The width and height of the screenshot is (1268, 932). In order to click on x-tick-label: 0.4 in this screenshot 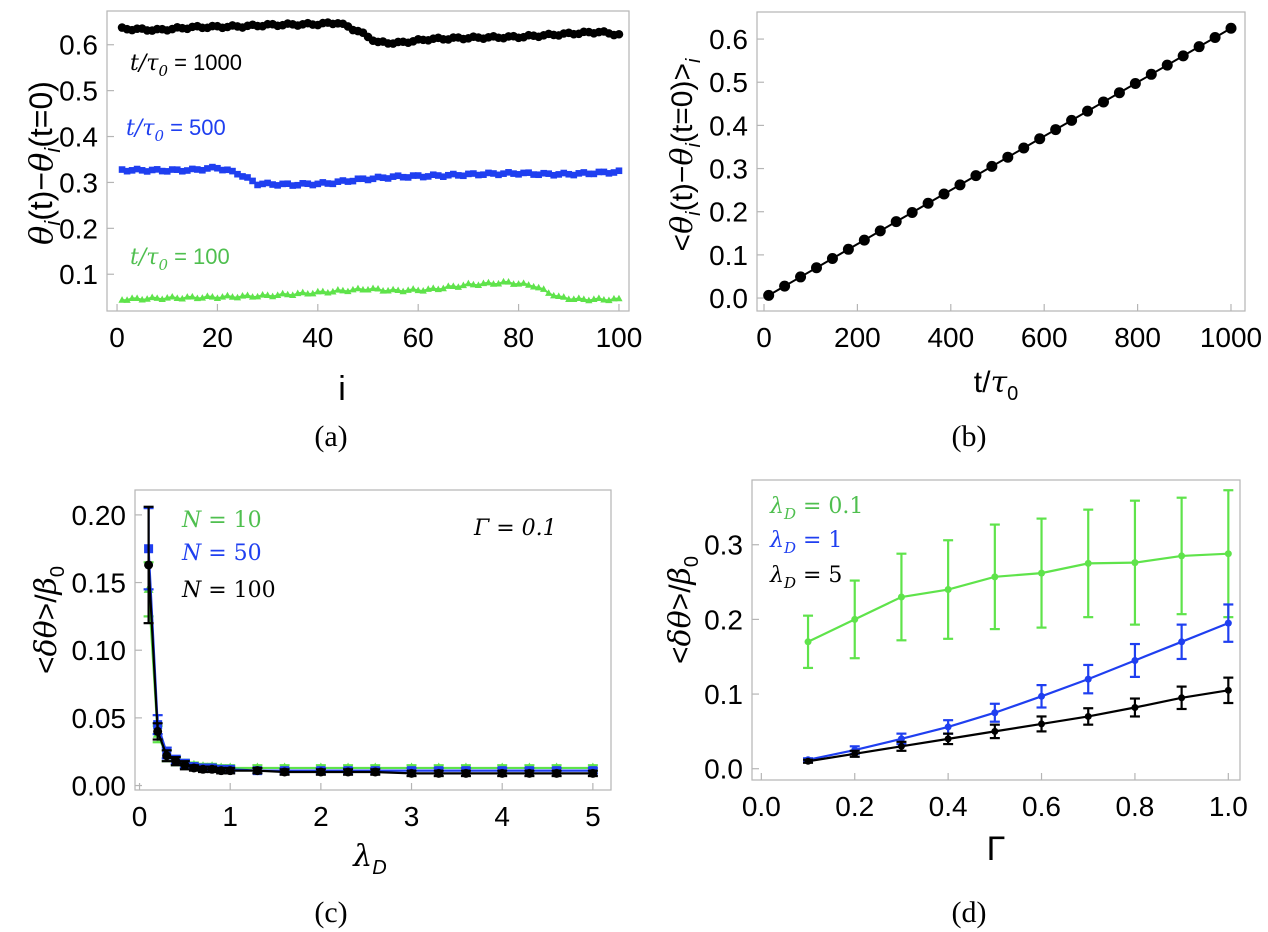, I will do `click(948, 806)`.